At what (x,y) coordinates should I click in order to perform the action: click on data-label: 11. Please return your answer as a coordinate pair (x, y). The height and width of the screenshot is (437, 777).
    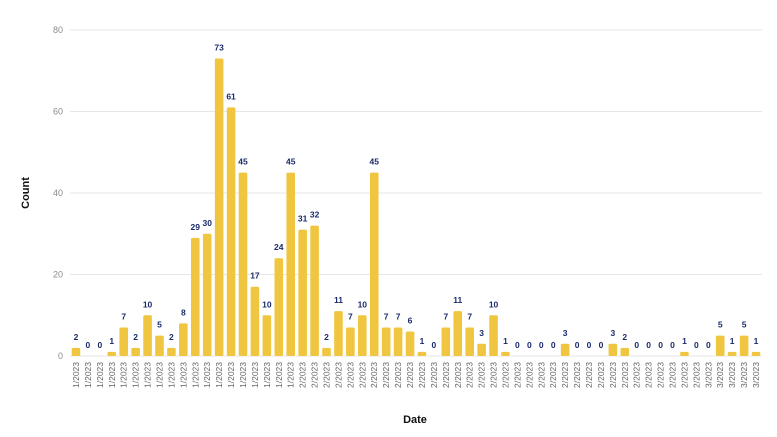
    Looking at the image, I should click on (338, 300).